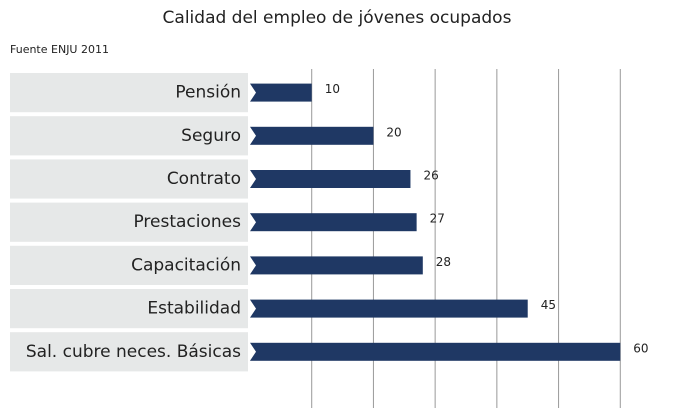 The width and height of the screenshot is (695, 408). What do you see at coordinates (59, 49) in the screenshot?
I see `chart-subtitle: Fuente ENJU 2011` at bounding box center [59, 49].